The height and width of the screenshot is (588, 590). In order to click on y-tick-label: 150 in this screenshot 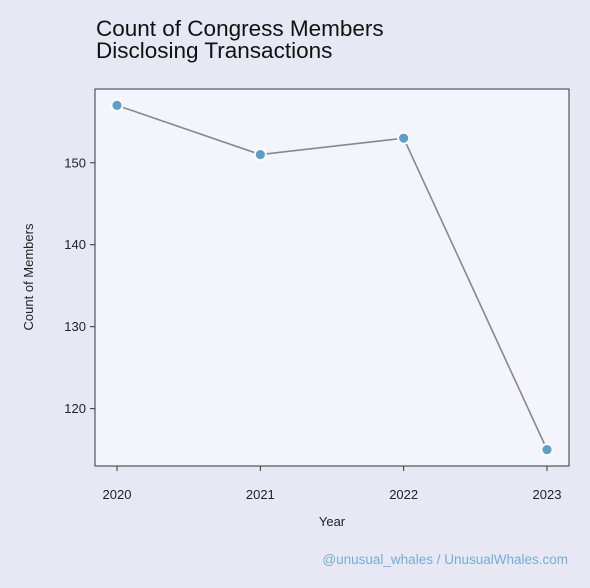, I will do `click(75, 162)`.